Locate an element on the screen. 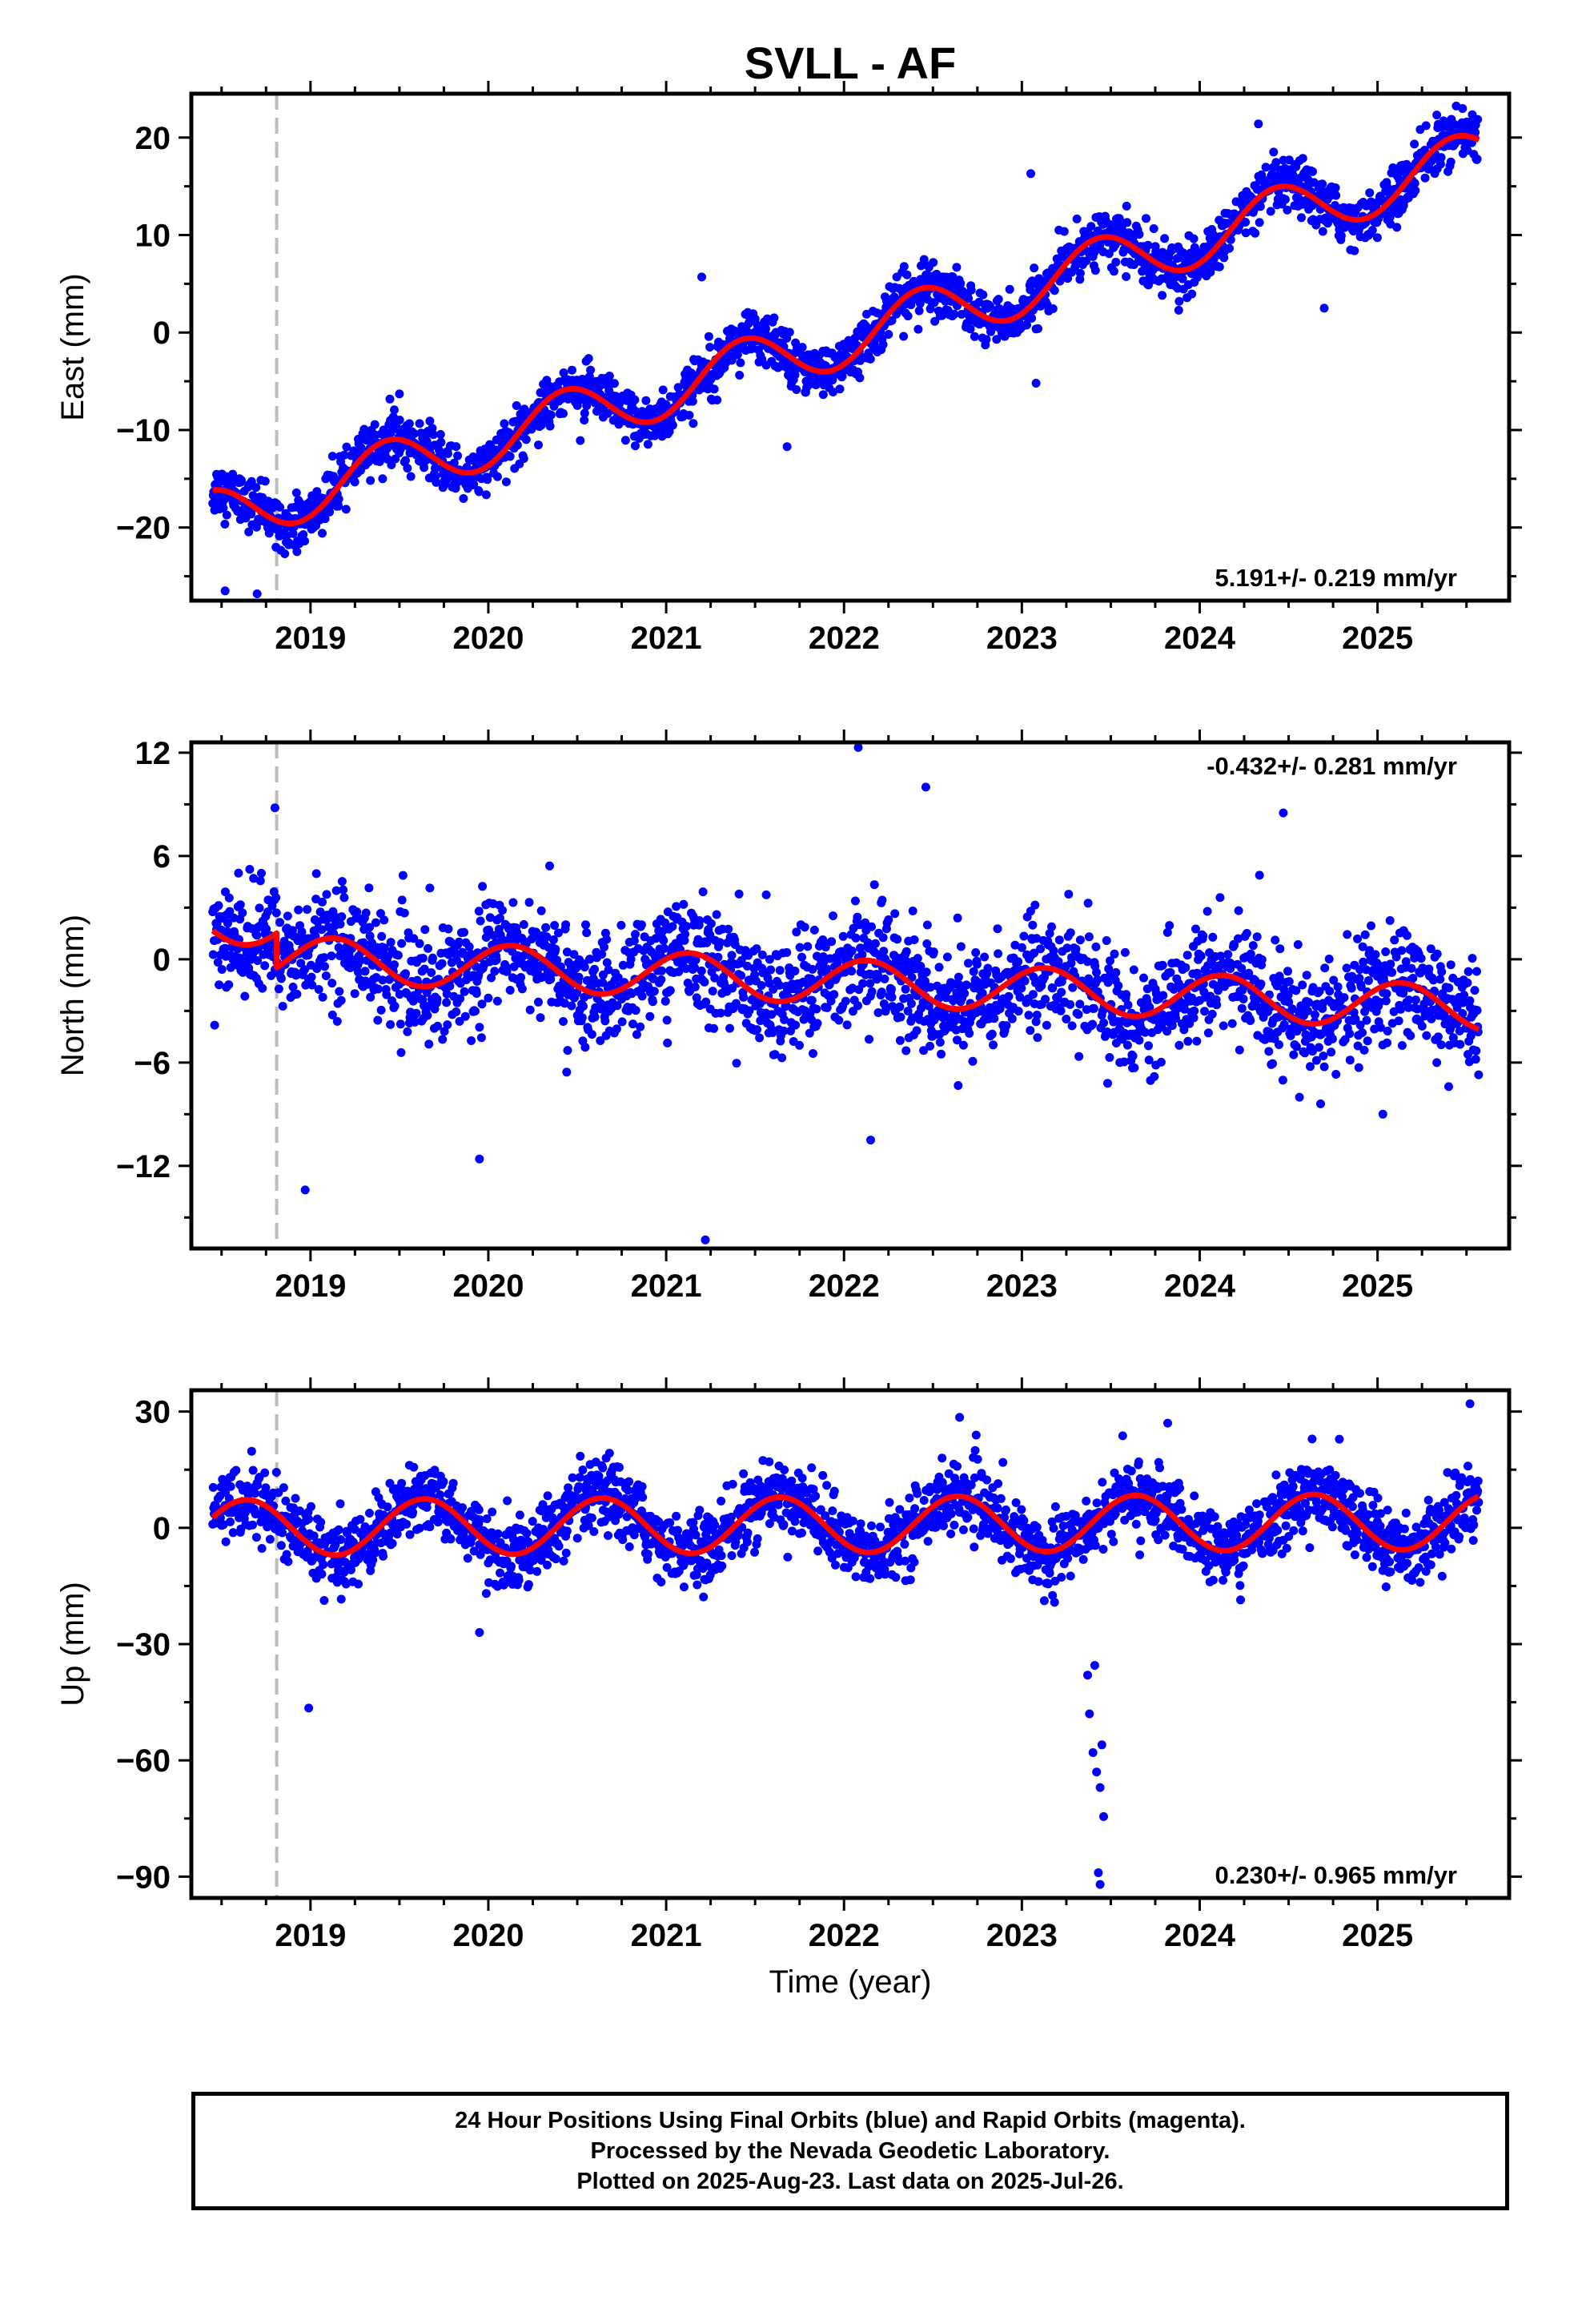  x-tick-label: 2021 is located at coordinates (666, 638).